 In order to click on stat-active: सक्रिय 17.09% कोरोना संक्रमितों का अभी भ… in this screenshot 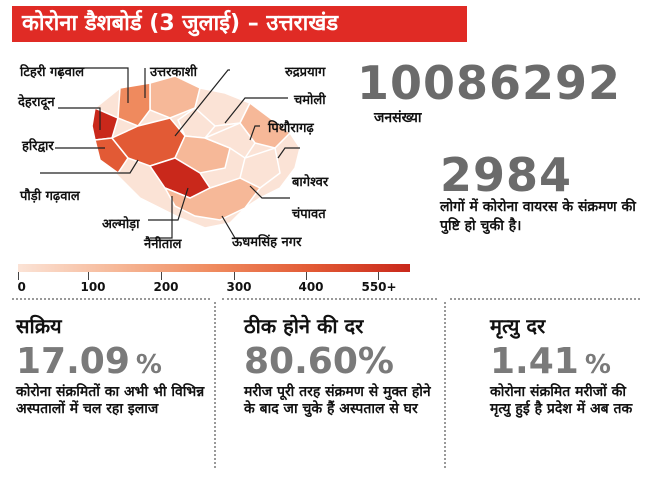, I will do `click(113, 388)`.